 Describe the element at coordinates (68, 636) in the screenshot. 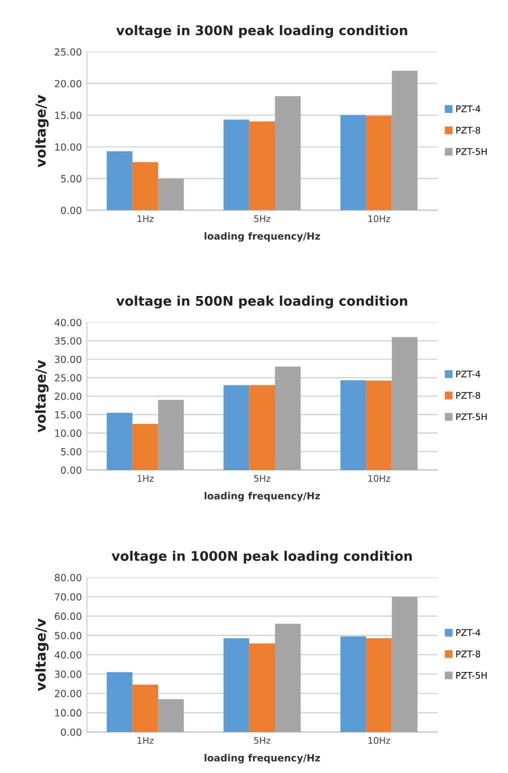

I see `y-tick-label: 50.00` at that location.